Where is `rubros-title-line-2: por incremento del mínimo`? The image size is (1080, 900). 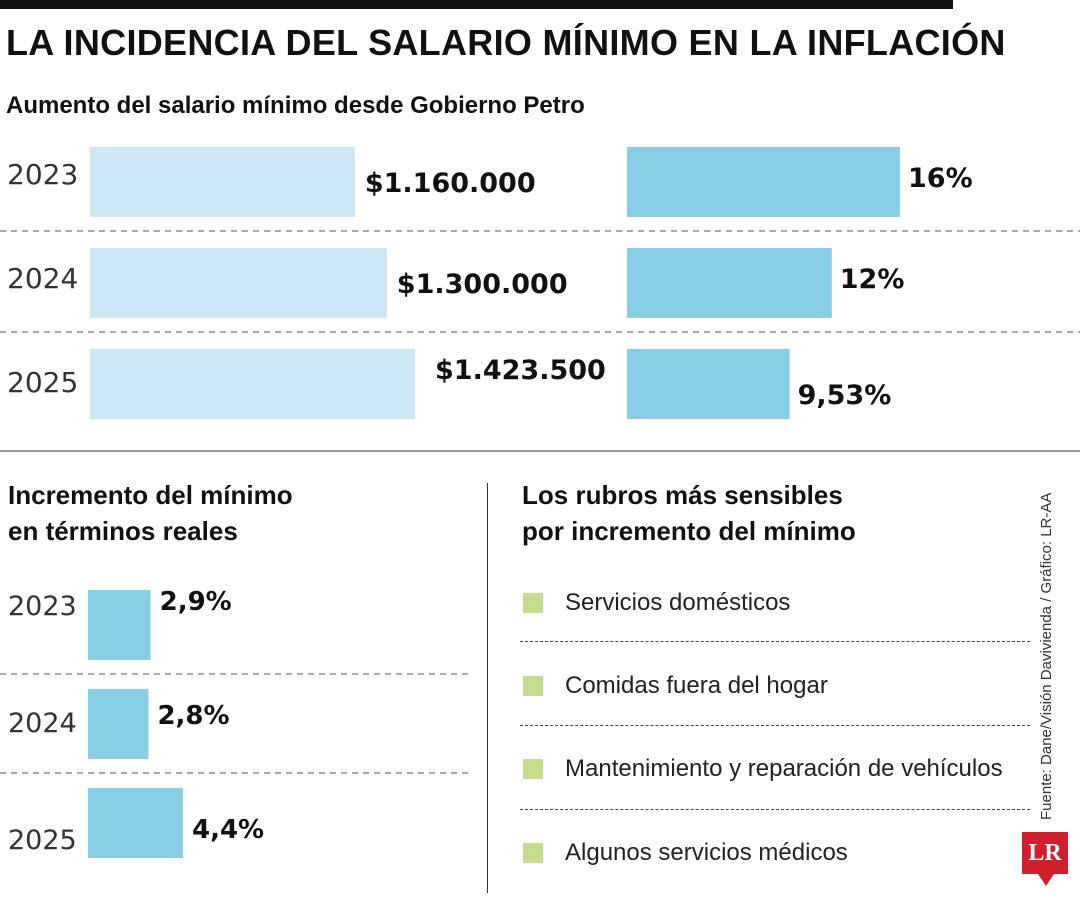 rubros-title-line-2: por incremento del mínimo is located at coordinates (689, 531).